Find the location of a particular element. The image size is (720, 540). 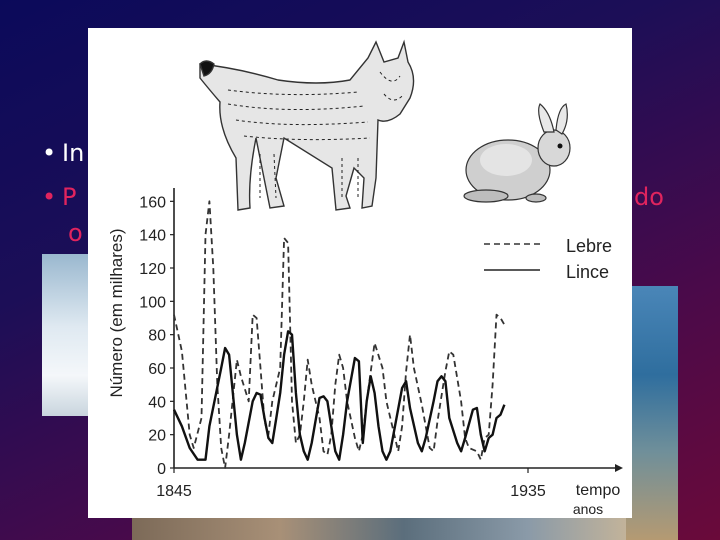

background-photo-right is located at coordinates (652, 413).